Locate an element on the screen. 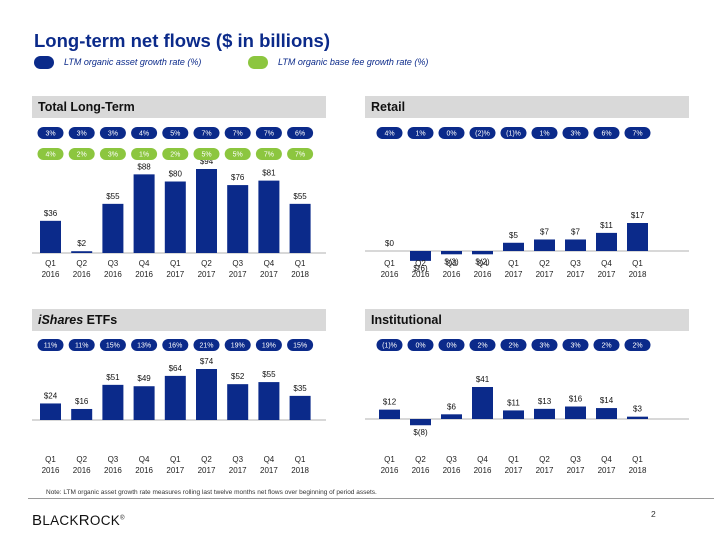 The width and height of the screenshot is (720, 538). data-label: $11 is located at coordinates (513, 402).